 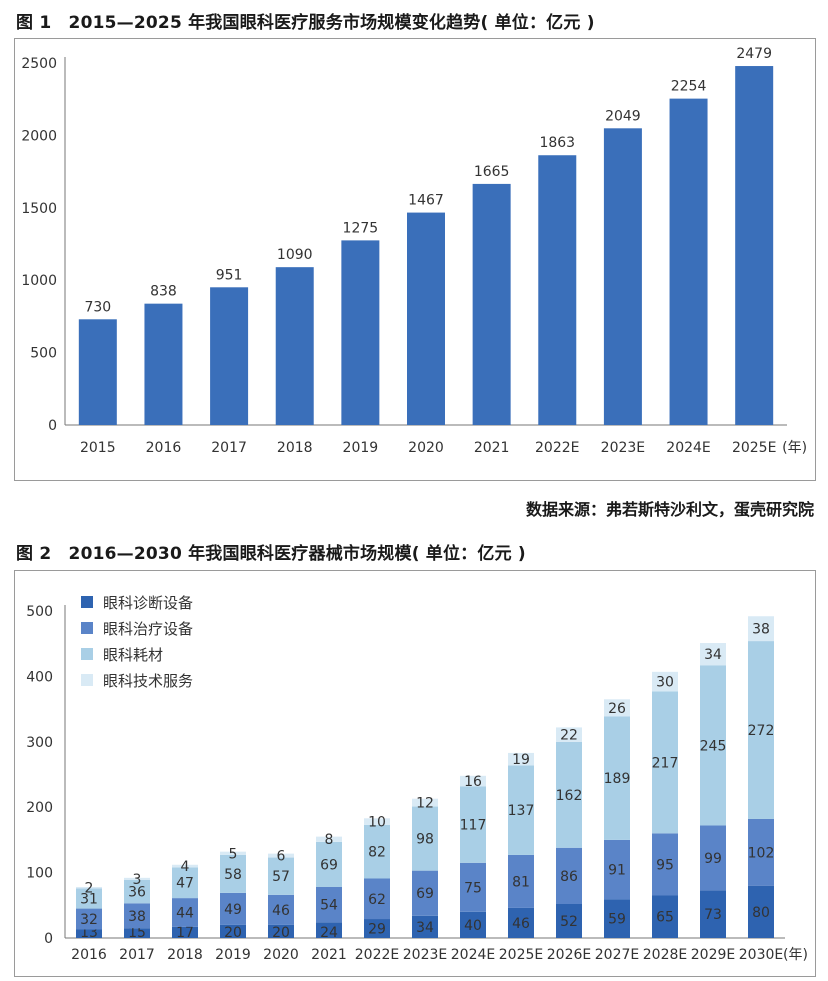 What do you see at coordinates (617, 779) in the screenshot?
I see `segment-value-label: 189` at bounding box center [617, 779].